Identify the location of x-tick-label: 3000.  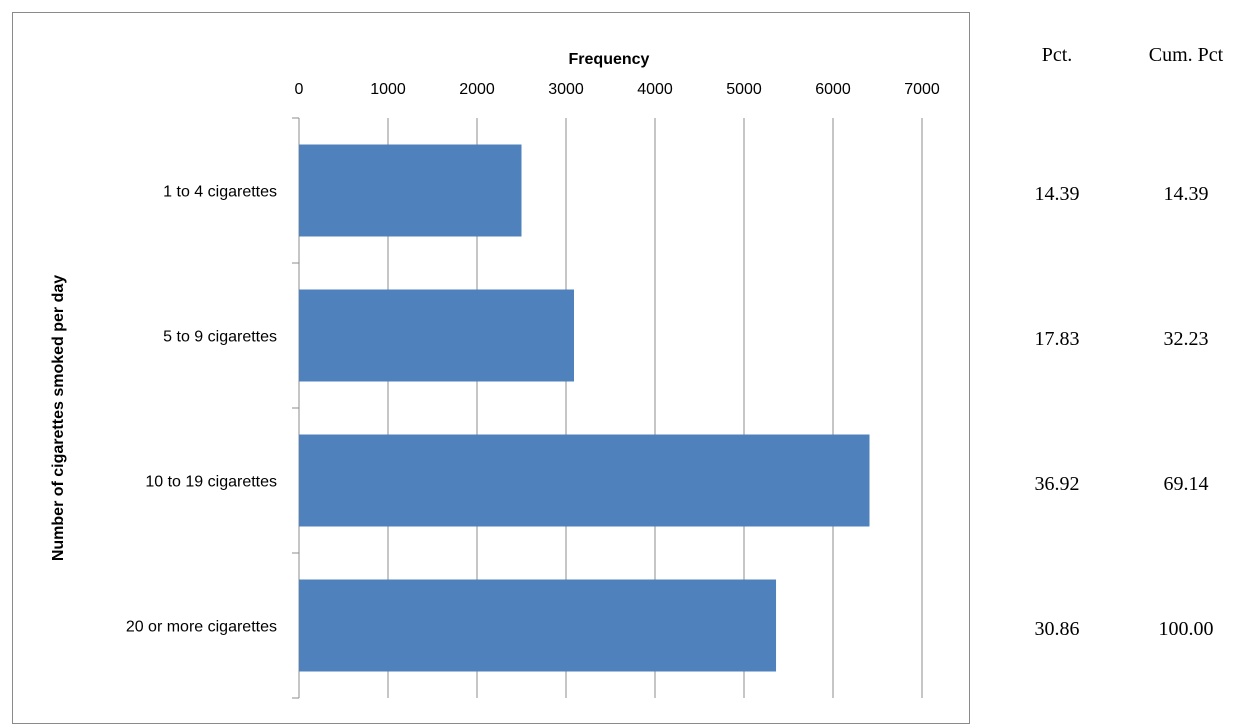
(566, 89).